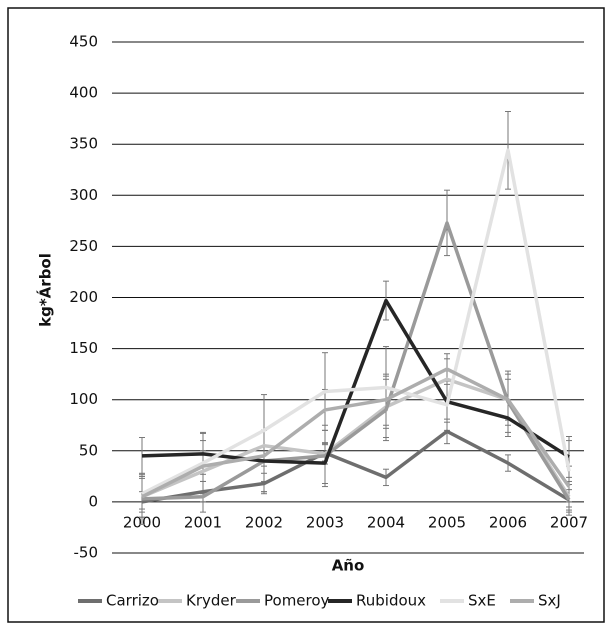 The height and width of the screenshot is (631, 612). Describe the element at coordinates (325, 522) in the screenshot. I see `x-tick-label: 2003` at that location.